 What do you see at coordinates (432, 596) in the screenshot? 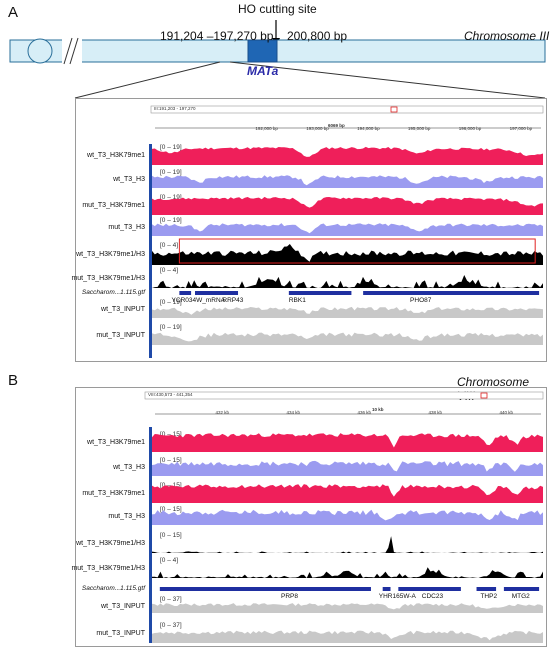
I see `gene-label: CDC23` at bounding box center [432, 596].